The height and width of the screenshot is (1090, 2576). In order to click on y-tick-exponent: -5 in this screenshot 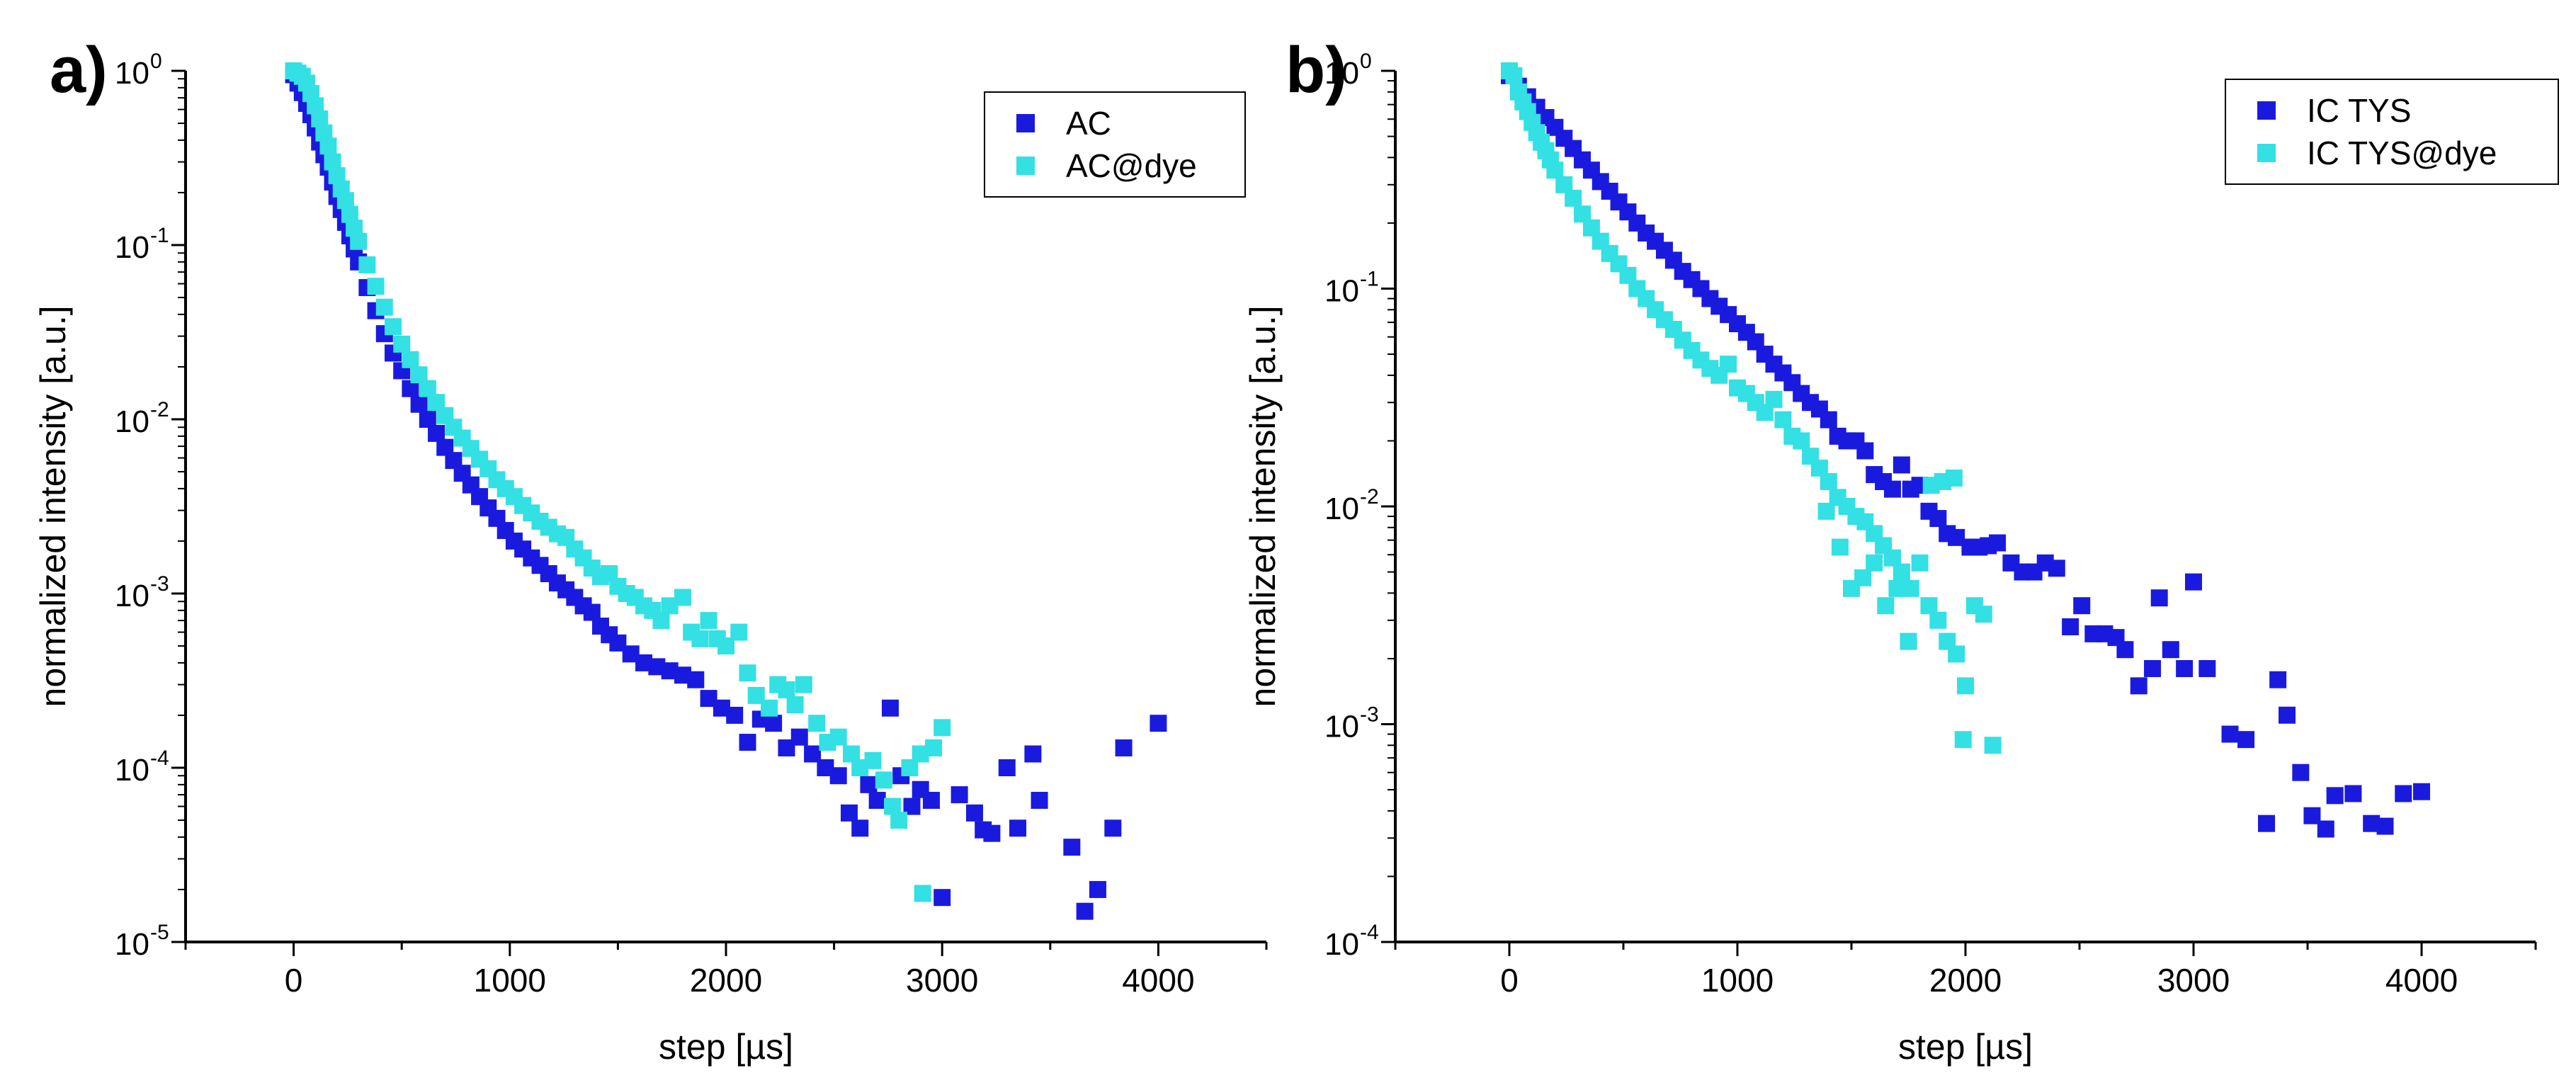, I will do `click(159, 932)`.